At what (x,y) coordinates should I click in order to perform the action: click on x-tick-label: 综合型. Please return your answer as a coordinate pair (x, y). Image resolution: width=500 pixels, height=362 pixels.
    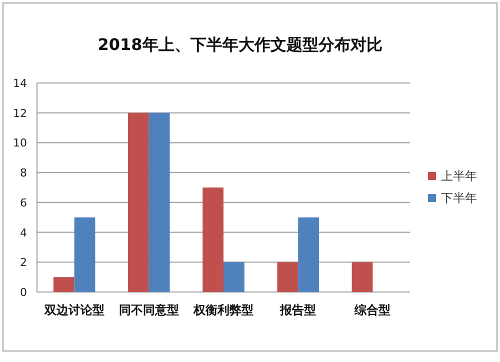
    Looking at the image, I should click on (372, 310).